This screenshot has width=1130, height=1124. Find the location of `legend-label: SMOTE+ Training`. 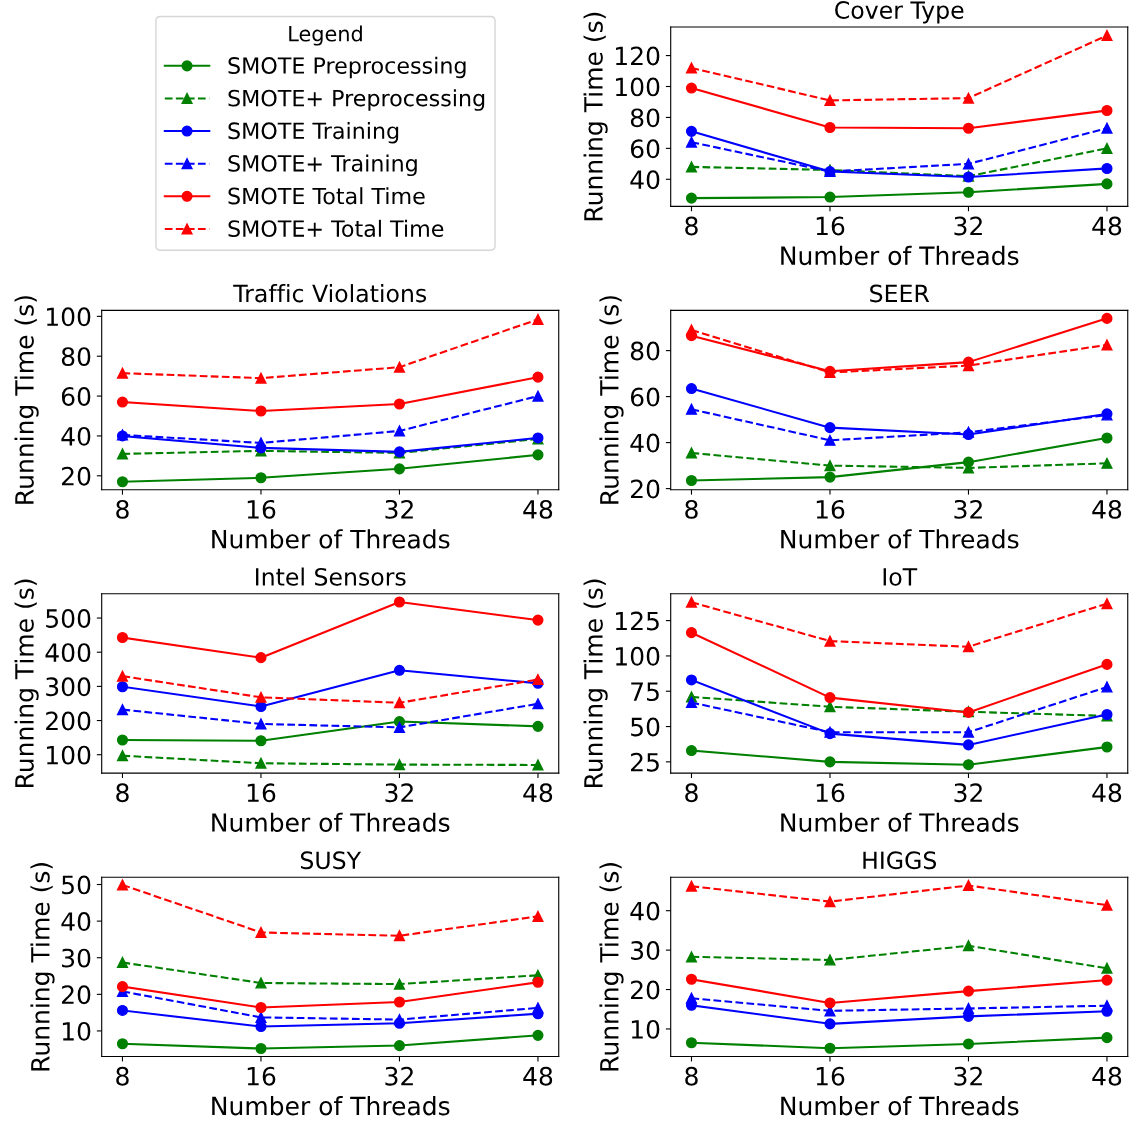

legend-label: SMOTE+ Training is located at coordinates (322, 165).